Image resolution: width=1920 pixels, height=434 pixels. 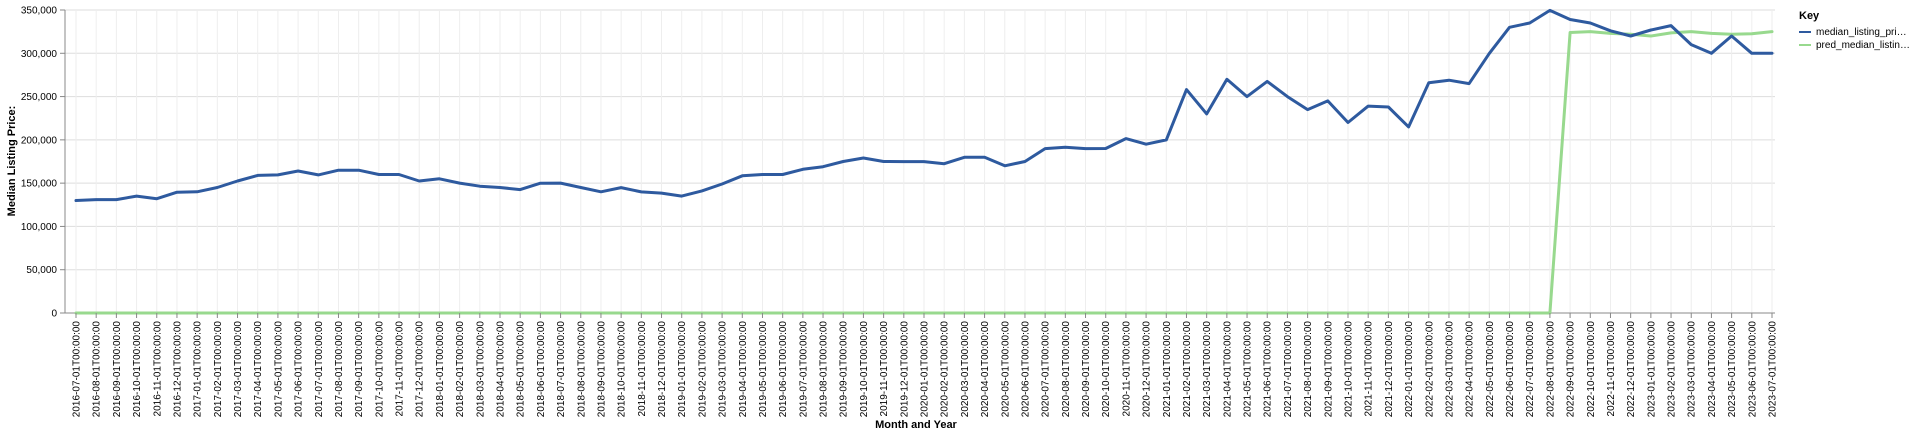 What do you see at coordinates (1268, 369) in the screenshot?
I see `x-tick-label: 2021-06-01T00:00:00` at bounding box center [1268, 369].